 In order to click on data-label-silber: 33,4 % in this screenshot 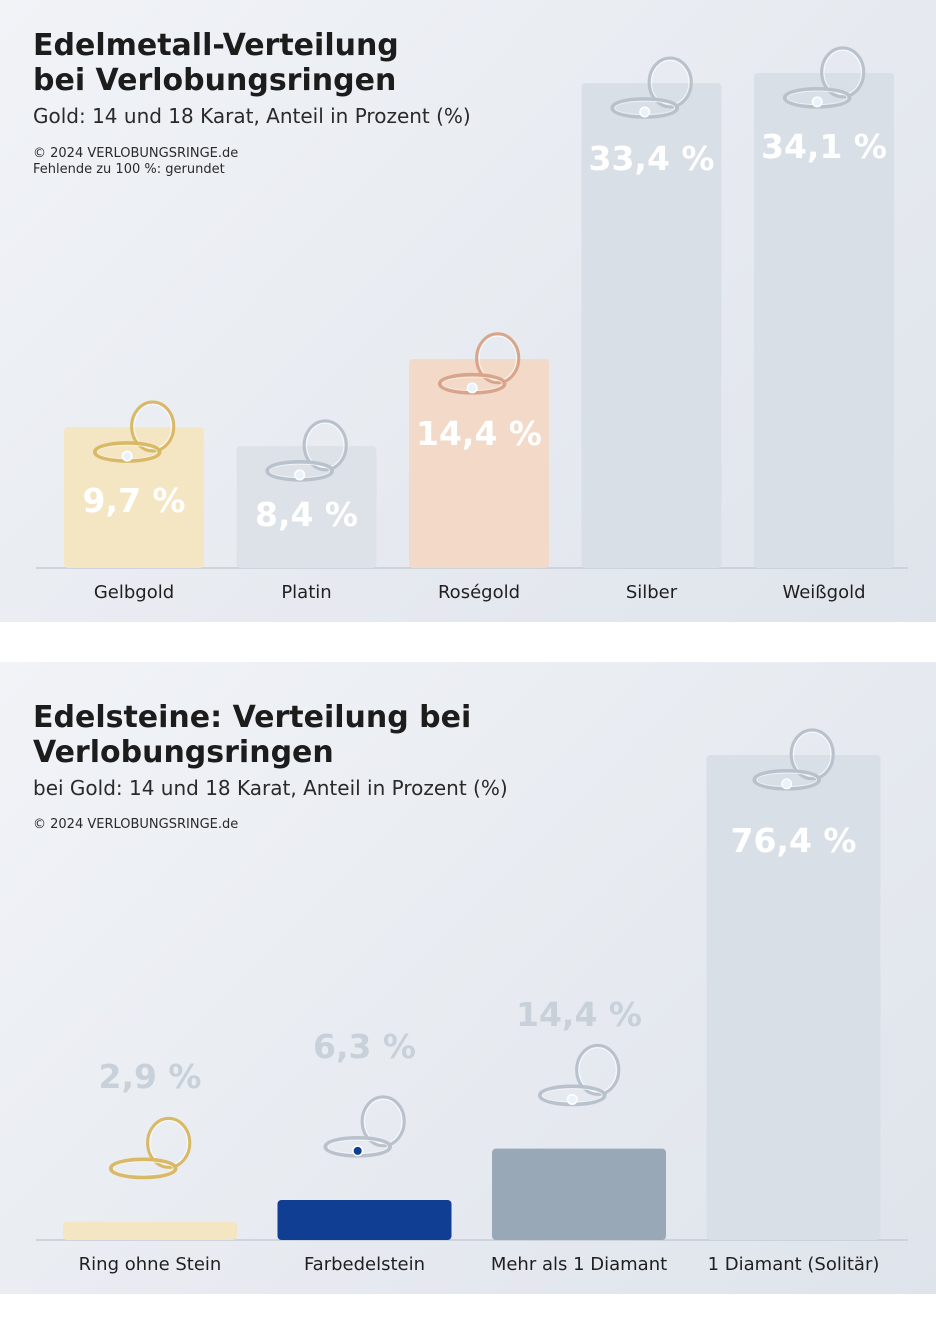, I will do `click(652, 158)`.